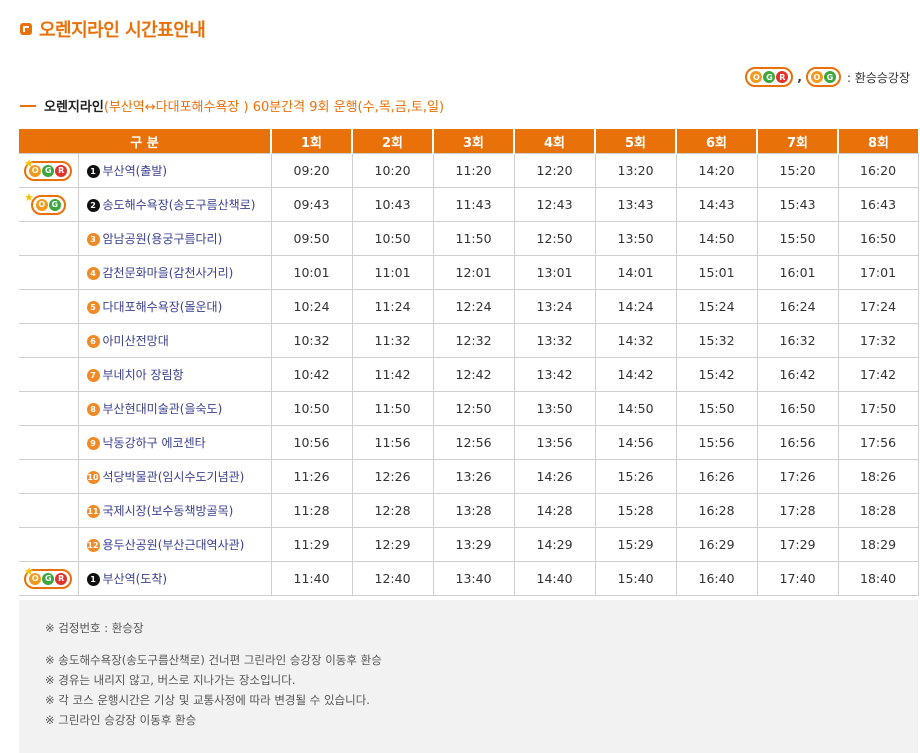  I want to click on time-cell: 10:01, so click(311, 272).